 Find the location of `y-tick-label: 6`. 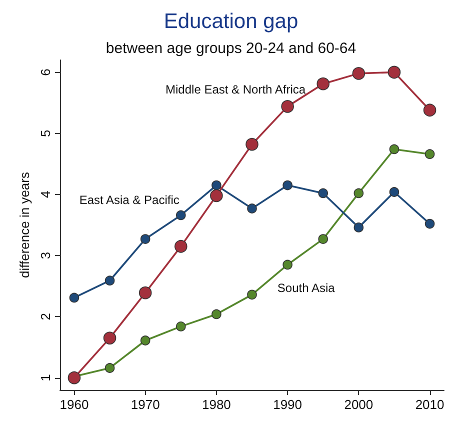

y-tick-label: 6 is located at coordinates (45, 72).